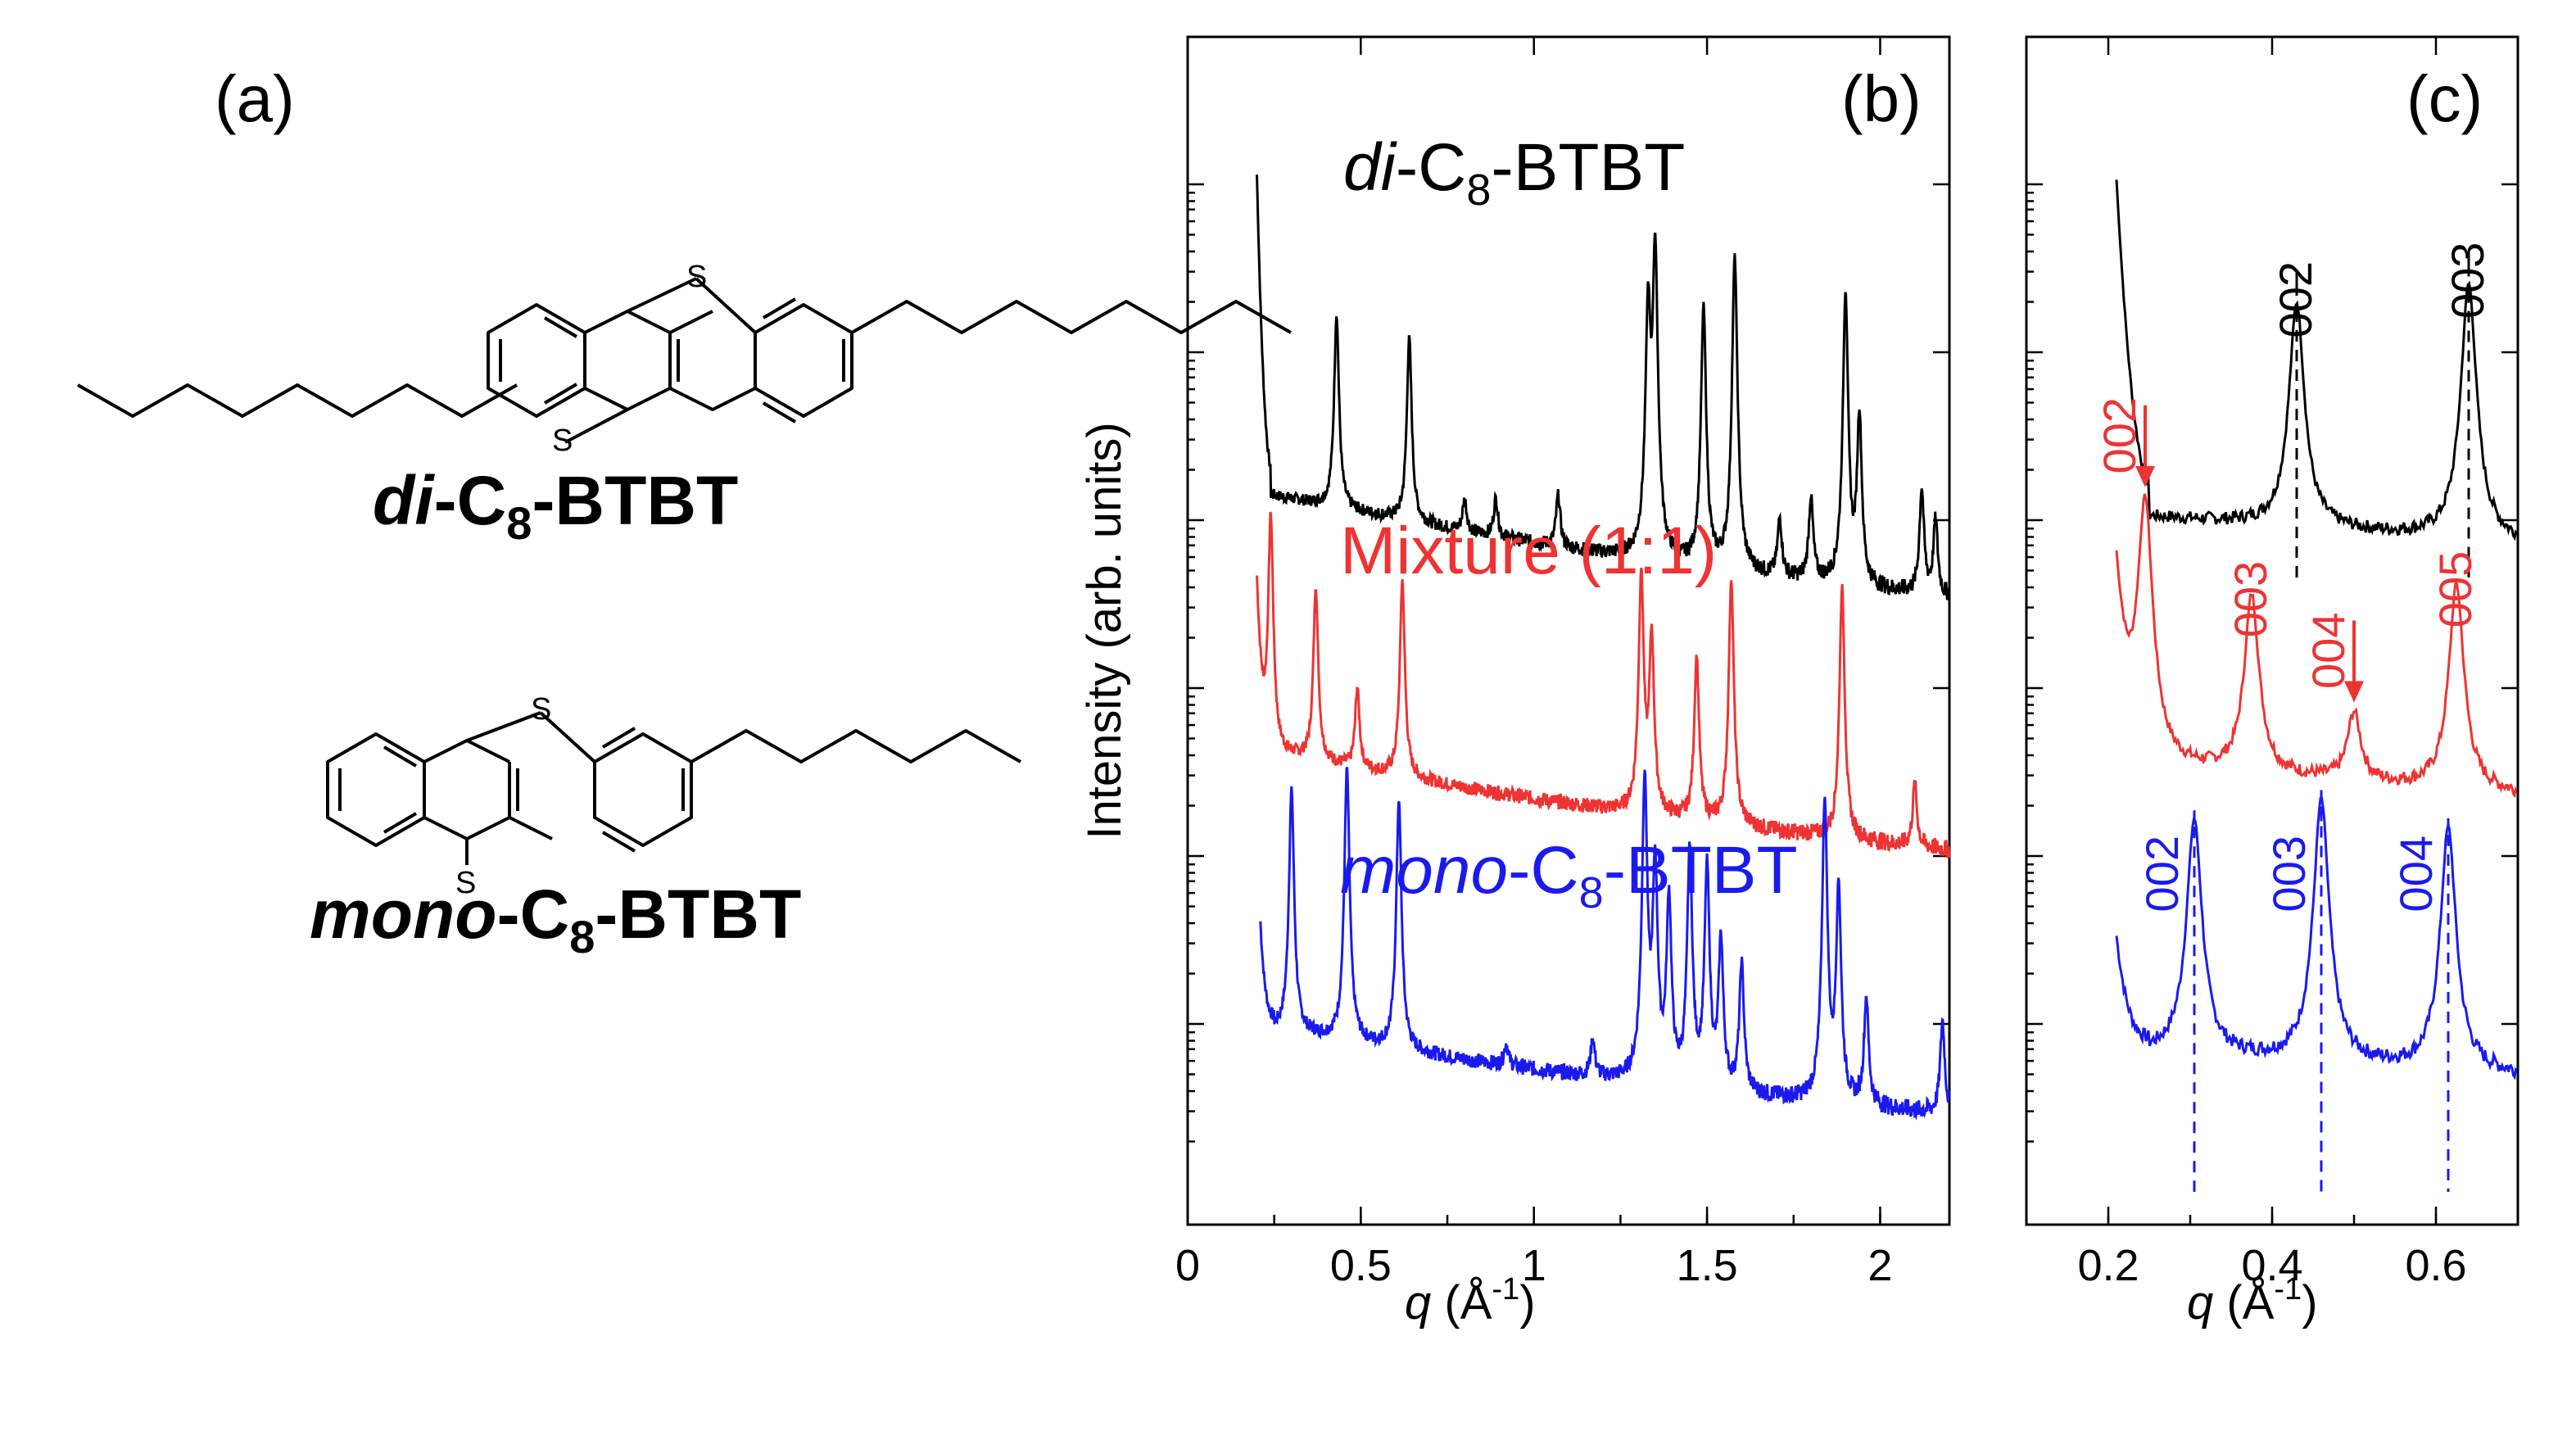 The height and width of the screenshot is (1445, 2576). What do you see at coordinates (2271, 1266) in the screenshot?
I see `x-tick-label: 0.4` at bounding box center [2271, 1266].